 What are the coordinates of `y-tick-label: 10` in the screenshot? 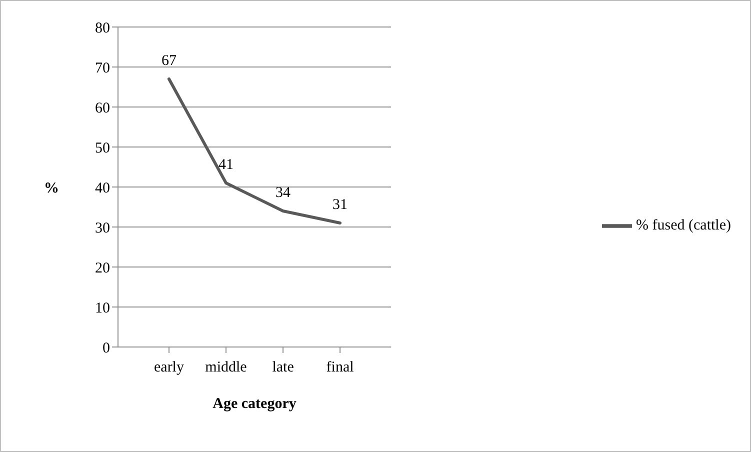 It's located at (102, 308).